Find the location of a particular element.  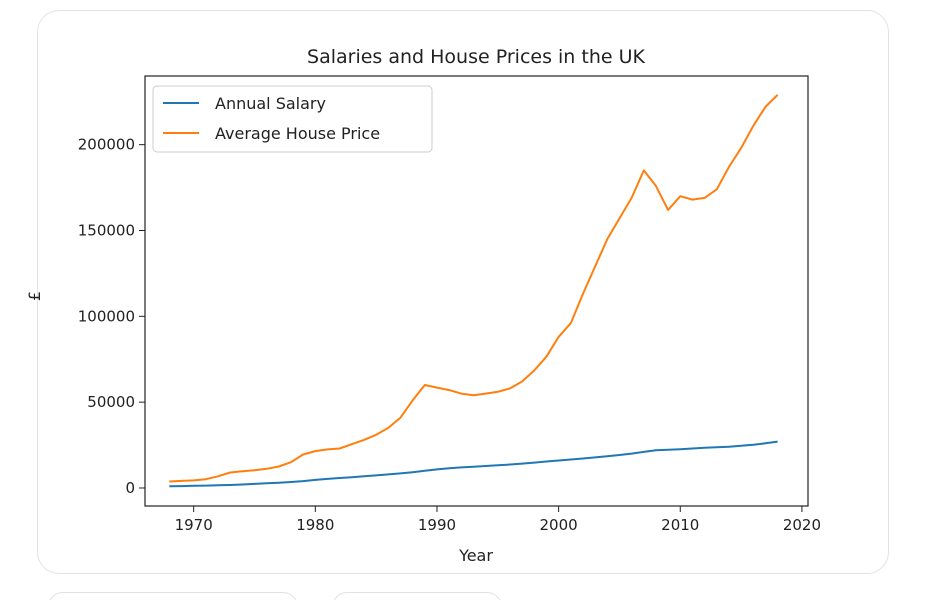

x-axis-label: Year is located at coordinates (475, 555).